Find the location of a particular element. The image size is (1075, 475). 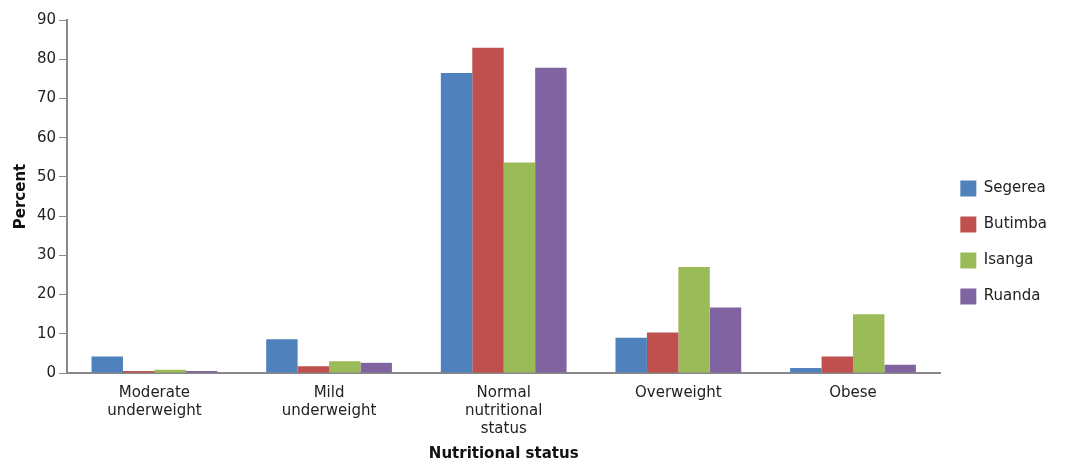

y-tick-label: 0 is located at coordinates (51, 371).